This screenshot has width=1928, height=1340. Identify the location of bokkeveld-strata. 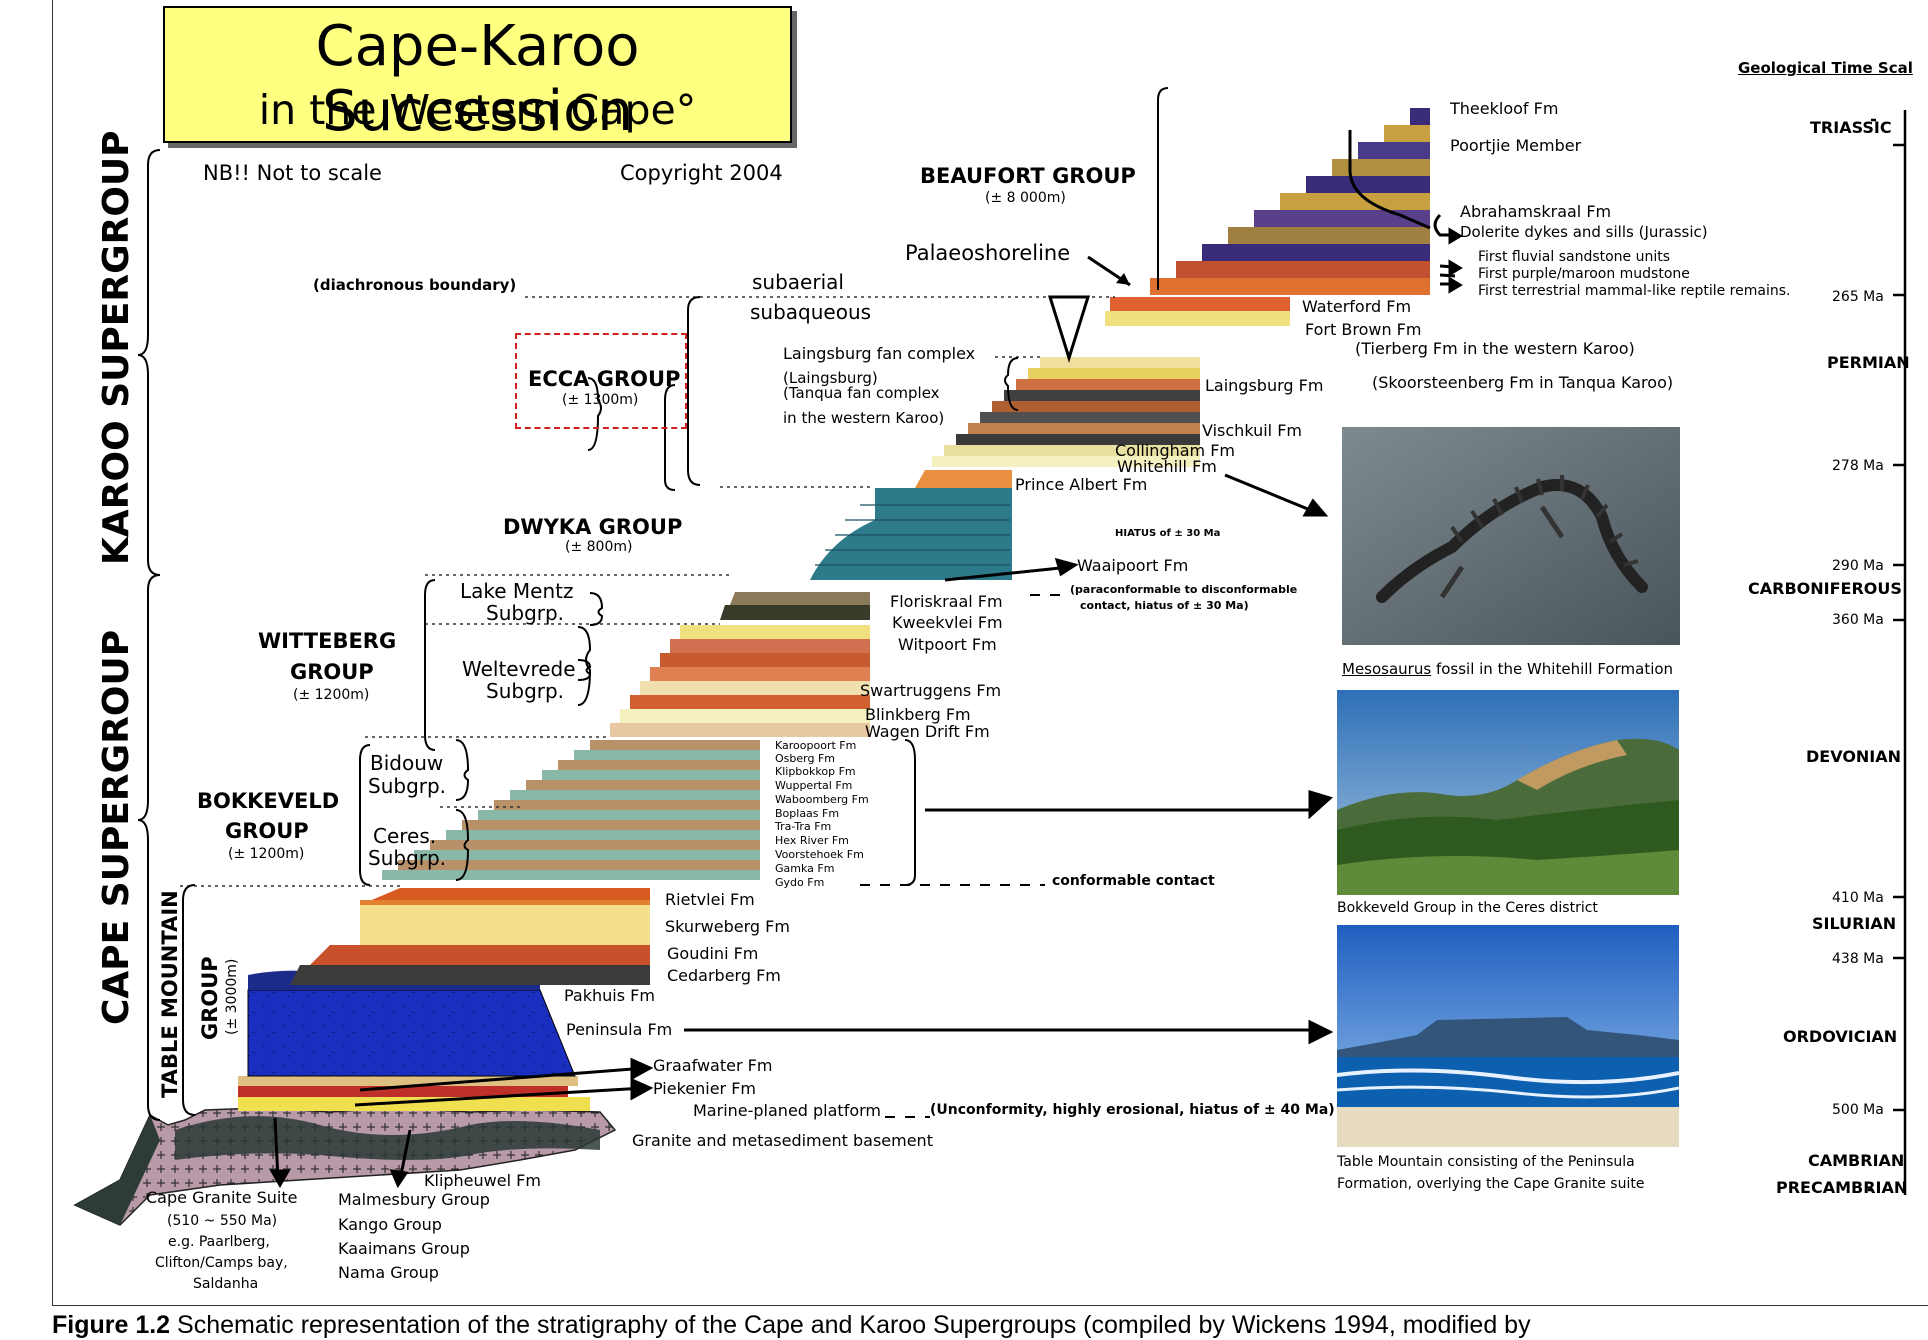
(571, 810).